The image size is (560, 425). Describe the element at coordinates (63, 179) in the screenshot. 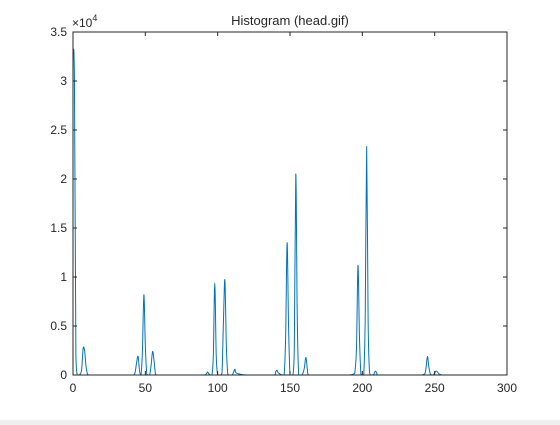

I see `y-tick-label: 2` at that location.